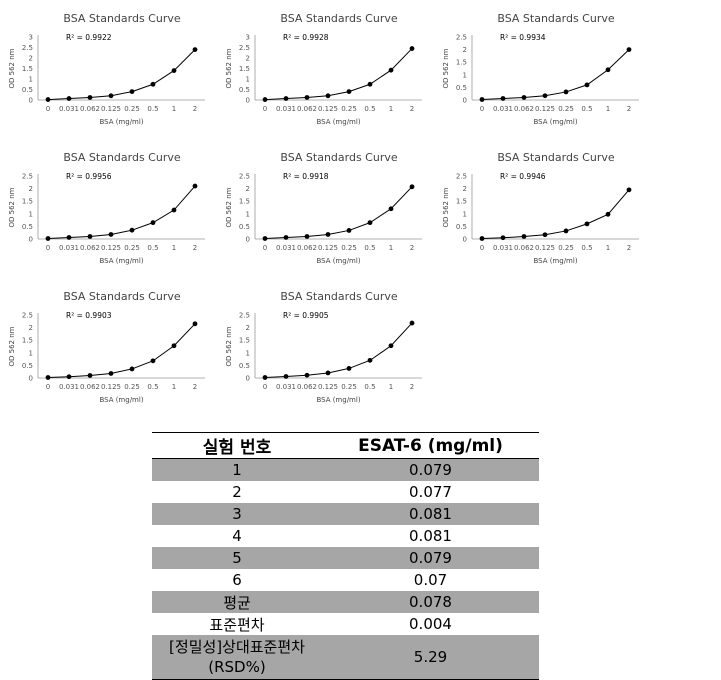  What do you see at coordinates (237, 469) in the screenshot?
I see `row-label: 1` at bounding box center [237, 469].